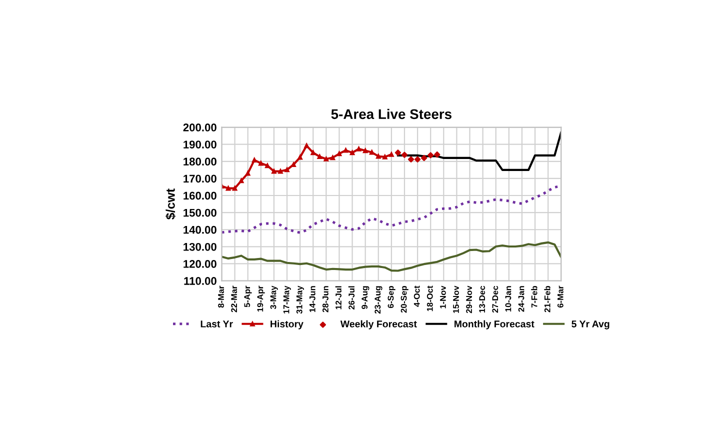 The width and height of the screenshot is (713, 445). Describe the element at coordinates (429, 299) in the screenshot. I see `x-tick-label: 18-Oct` at that location.